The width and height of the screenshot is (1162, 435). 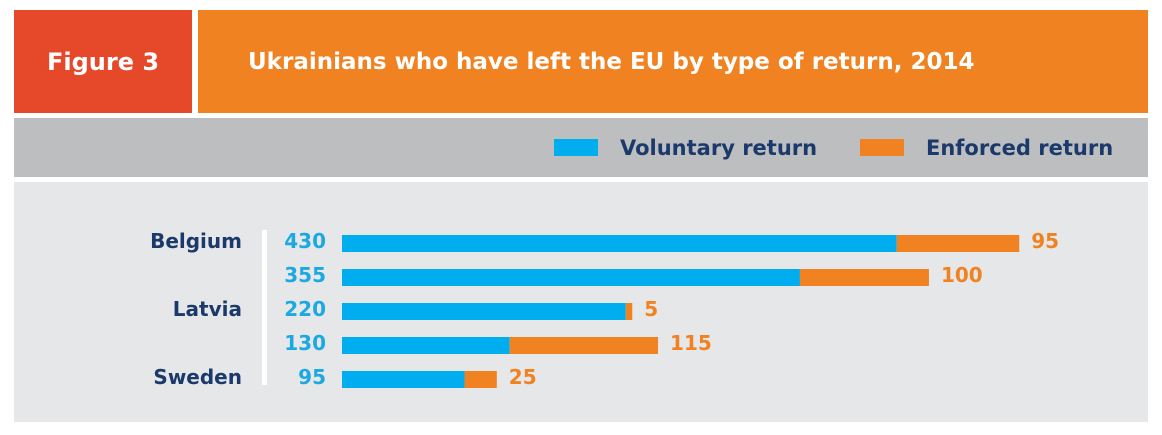 What do you see at coordinates (1020, 147) in the screenshot?
I see `legend-label-enforced: Enforced return` at bounding box center [1020, 147].